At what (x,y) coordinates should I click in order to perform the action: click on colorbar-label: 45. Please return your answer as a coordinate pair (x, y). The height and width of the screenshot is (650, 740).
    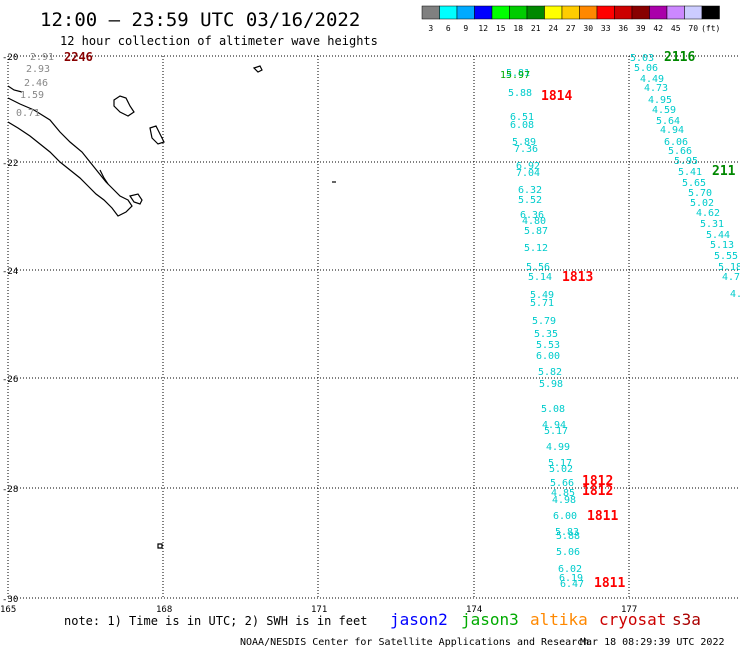
    Looking at the image, I should click on (676, 28).